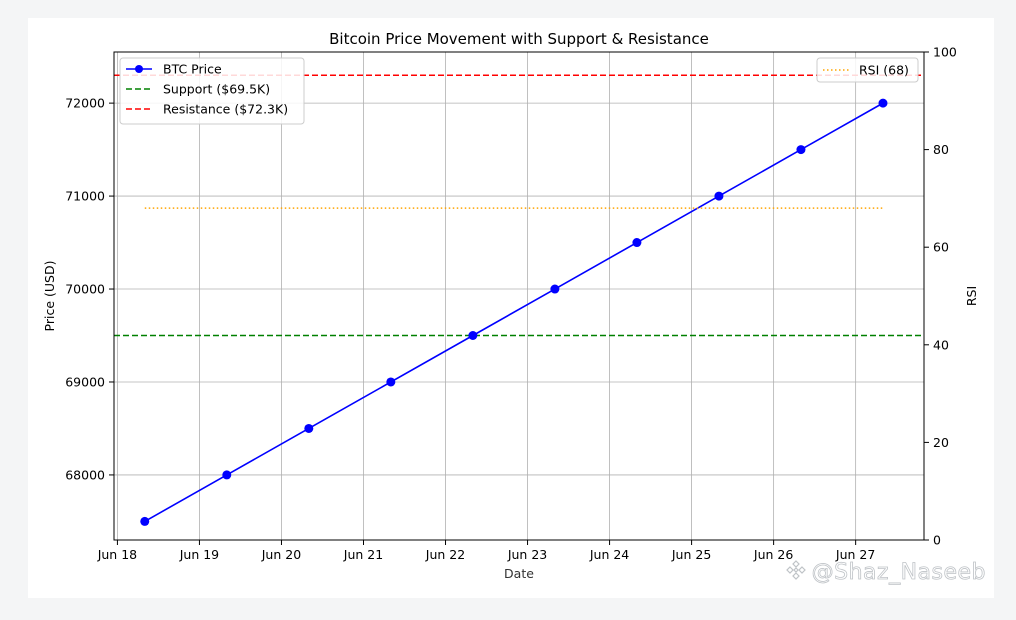  What do you see at coordinates (281, 554) in the screenshot?
I see `x-tick-label: Jun 20` at bounding box center [281, 554].